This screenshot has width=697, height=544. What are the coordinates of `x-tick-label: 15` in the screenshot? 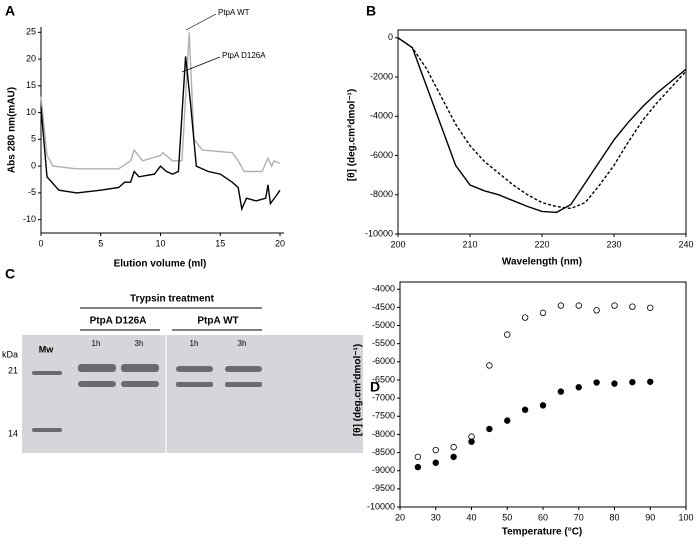 It's located at (220, 243).